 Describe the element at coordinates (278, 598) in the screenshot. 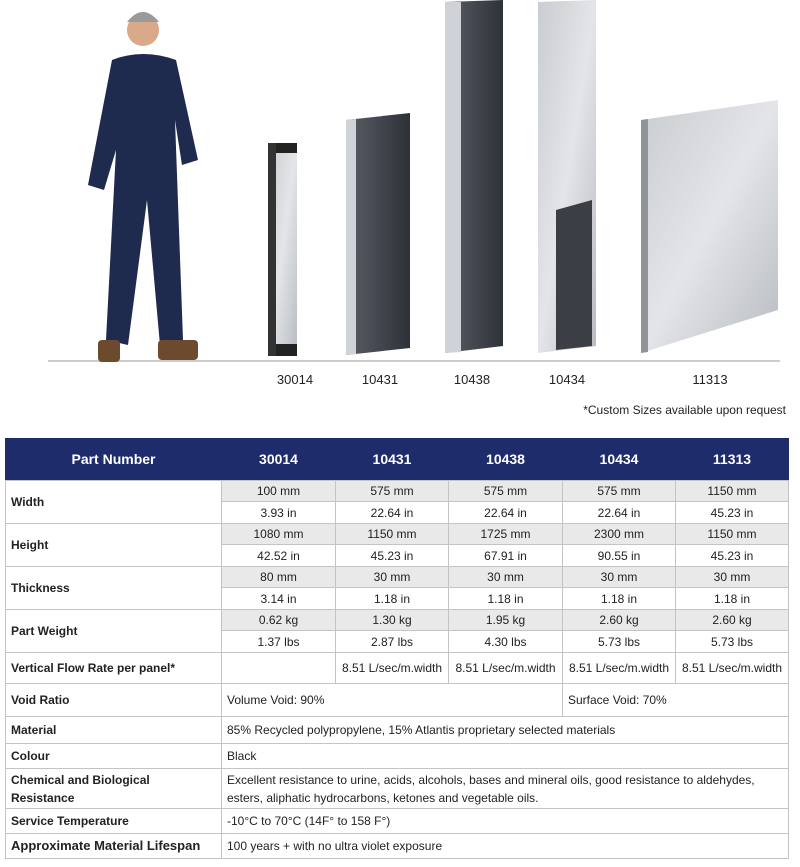

I see `imperial-value: 3.14 in` at that location.